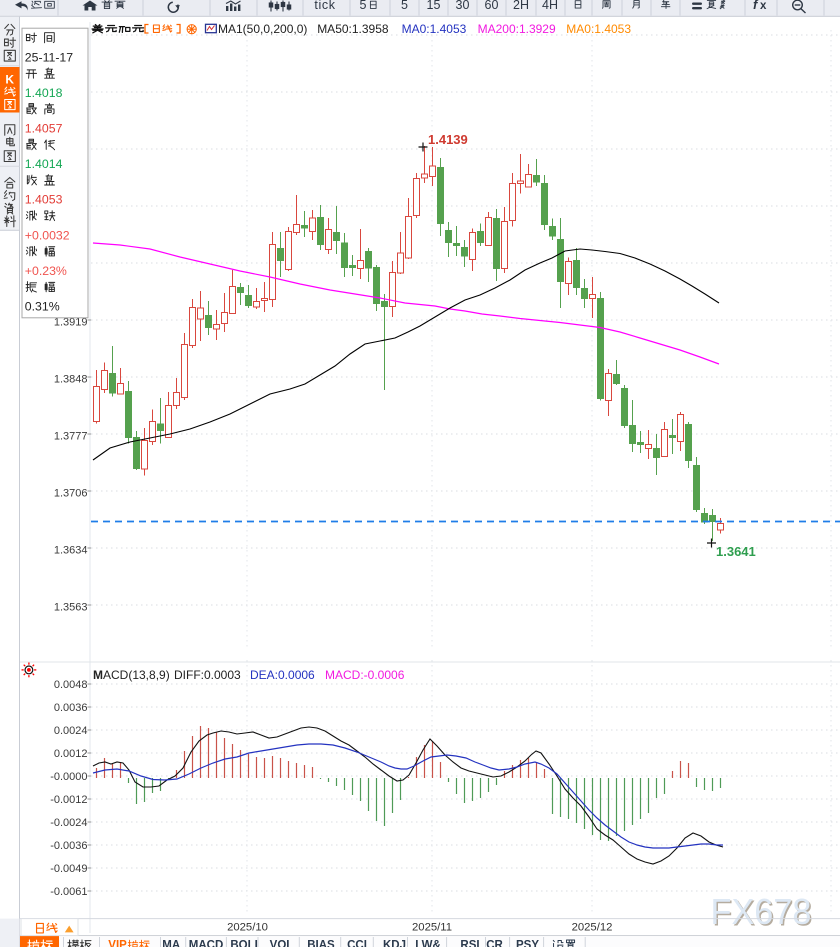 The height and width of the screenshot is (947, 840). I want to click on svg-text: BIAS, so click(321, 943).